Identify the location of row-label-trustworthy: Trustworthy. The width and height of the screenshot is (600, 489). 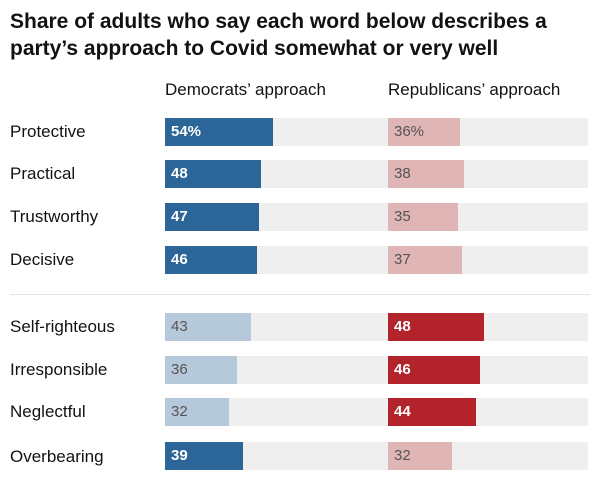
(54, 216).